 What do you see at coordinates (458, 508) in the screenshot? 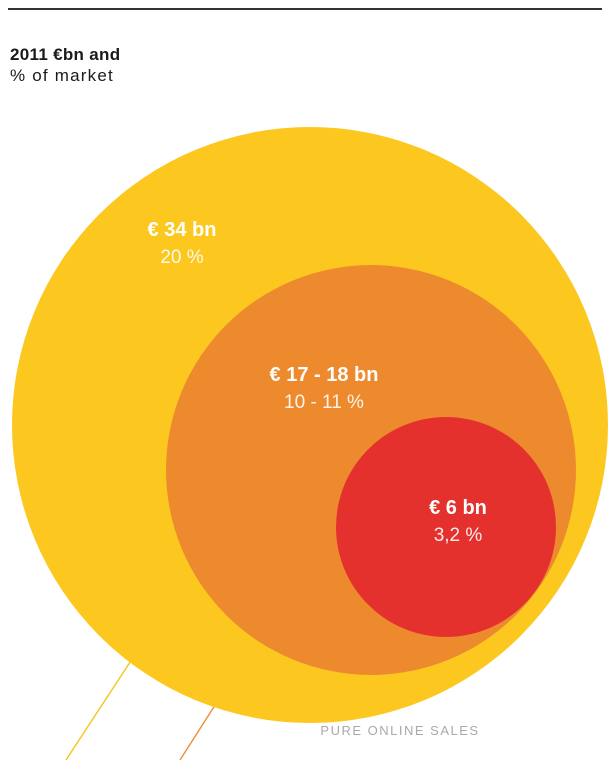
I see `value-label-pure-online: € 6 bn` at bounding box center [458, 508].